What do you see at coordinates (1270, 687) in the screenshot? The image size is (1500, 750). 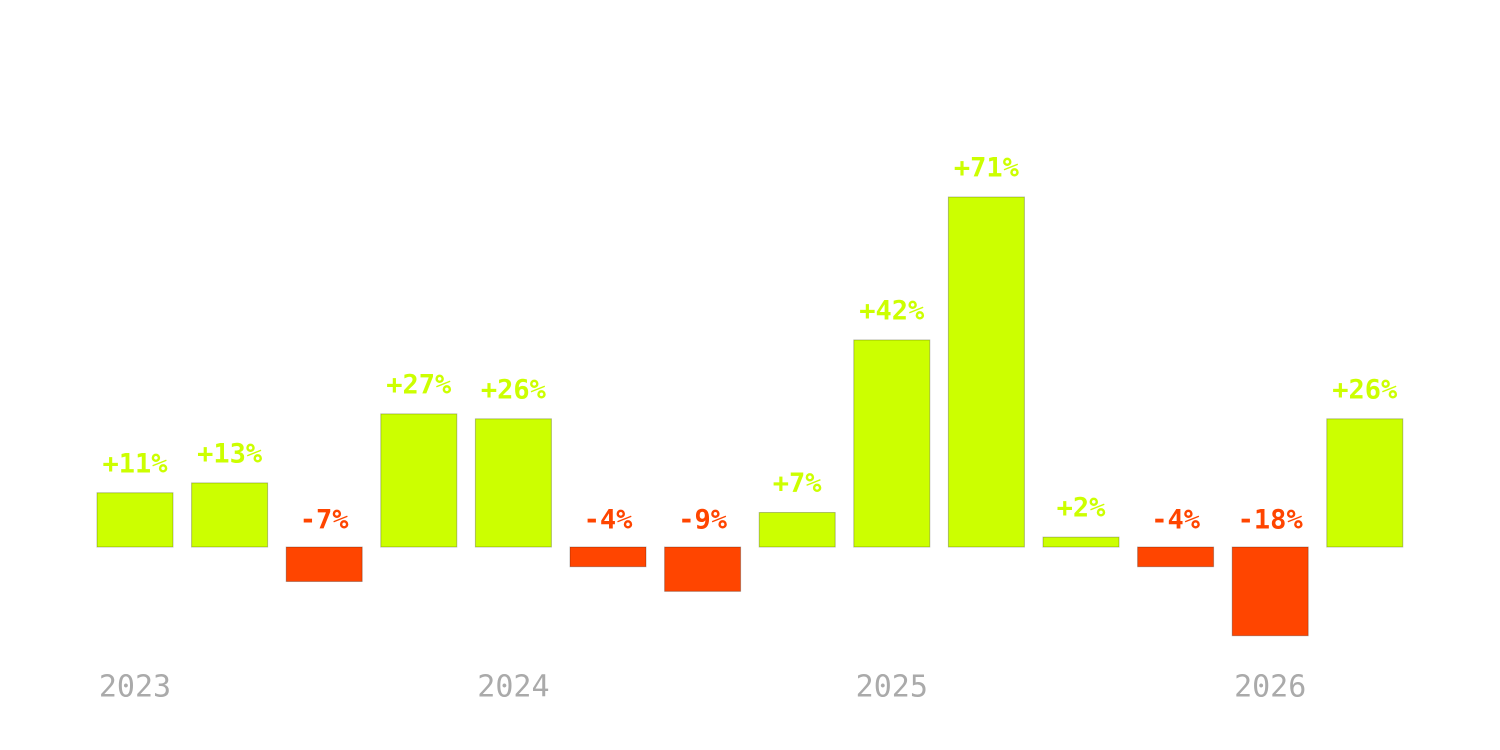 I see `x-tick-label: 2026` at bounding box center [1270, 687].